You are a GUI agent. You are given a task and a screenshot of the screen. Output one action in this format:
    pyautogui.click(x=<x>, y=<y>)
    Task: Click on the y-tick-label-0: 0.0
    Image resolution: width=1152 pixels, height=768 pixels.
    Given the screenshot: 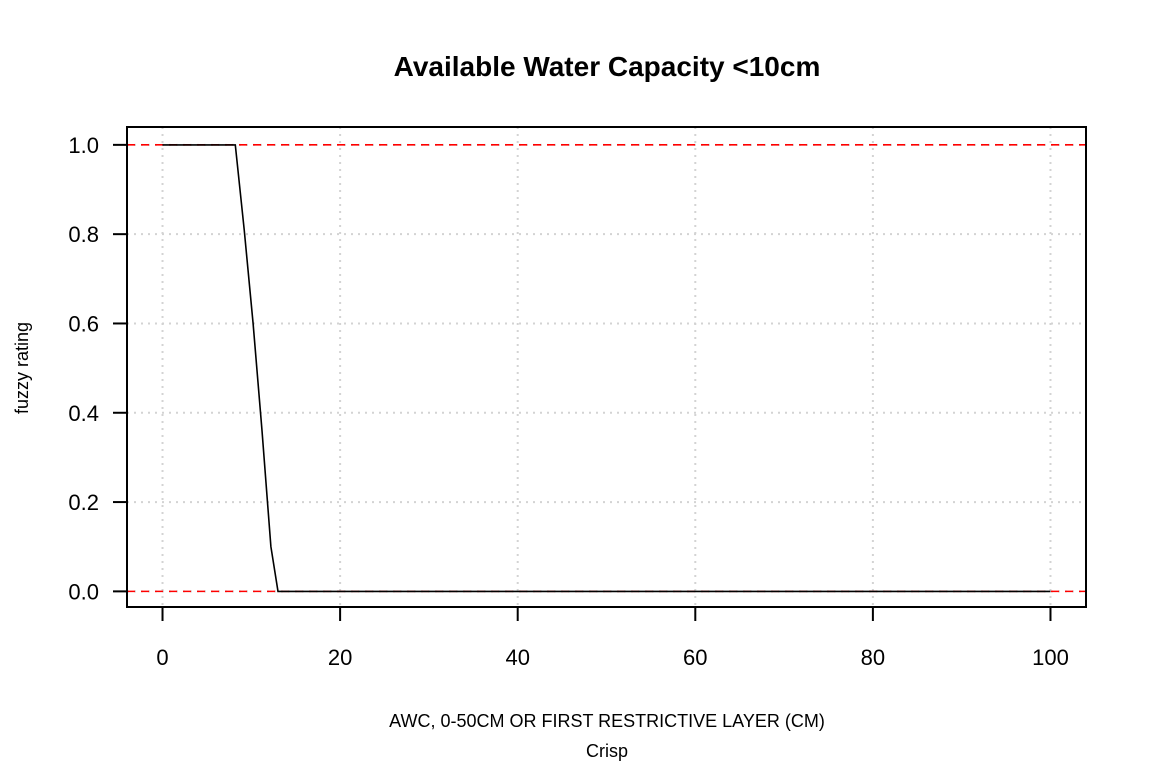 What is the action you would take?
    pyautogui.click(x=83, y=591)
    